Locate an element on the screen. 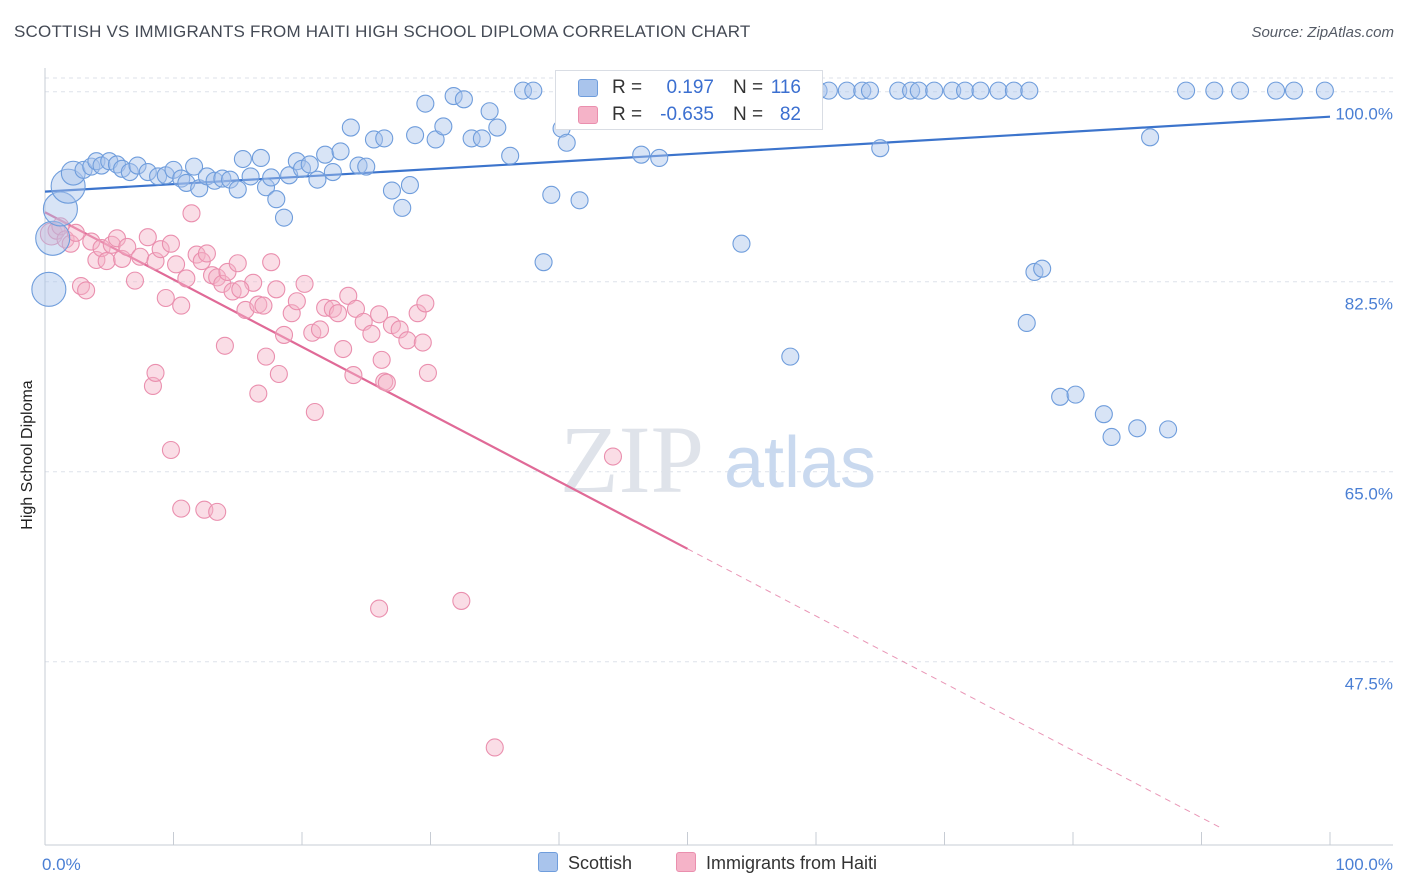 Image resolution: width=1406 pixels, height=892 pixels. y-axis-label: High School Diploma is located at coordinates (27, 455).